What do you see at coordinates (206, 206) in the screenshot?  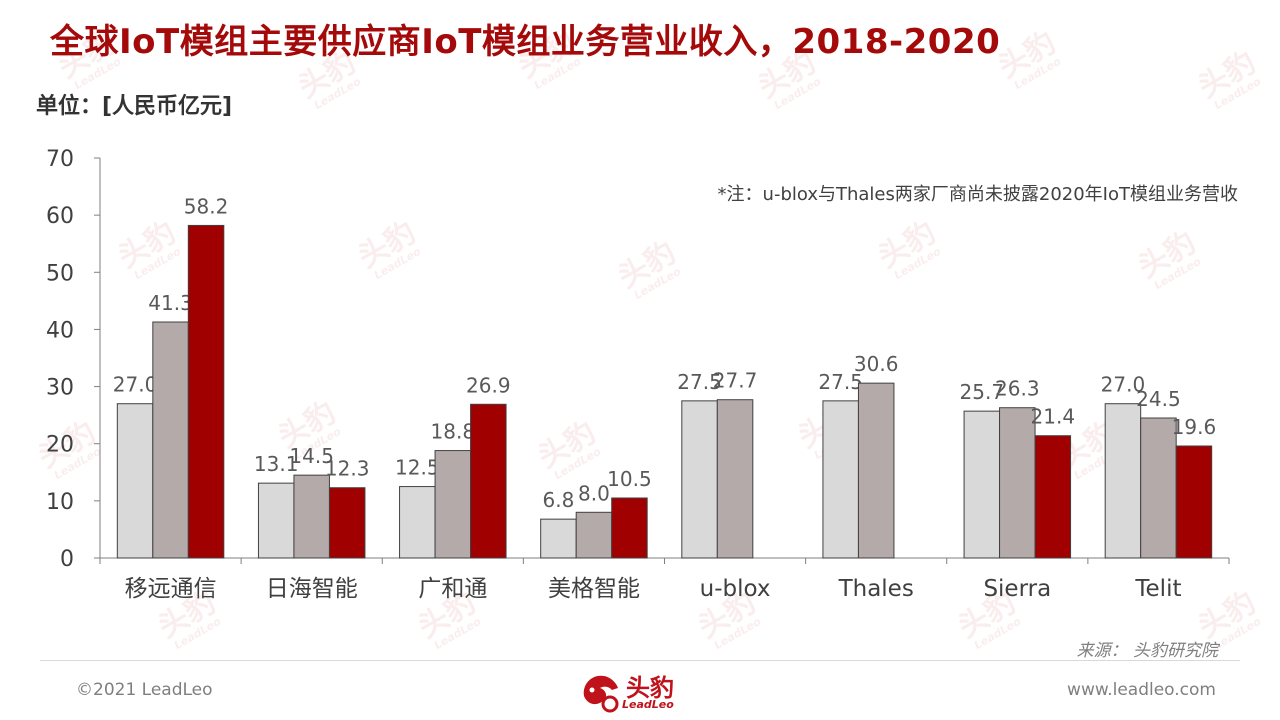 I see `data-label: 58.2` at bounding box center [206, 206].